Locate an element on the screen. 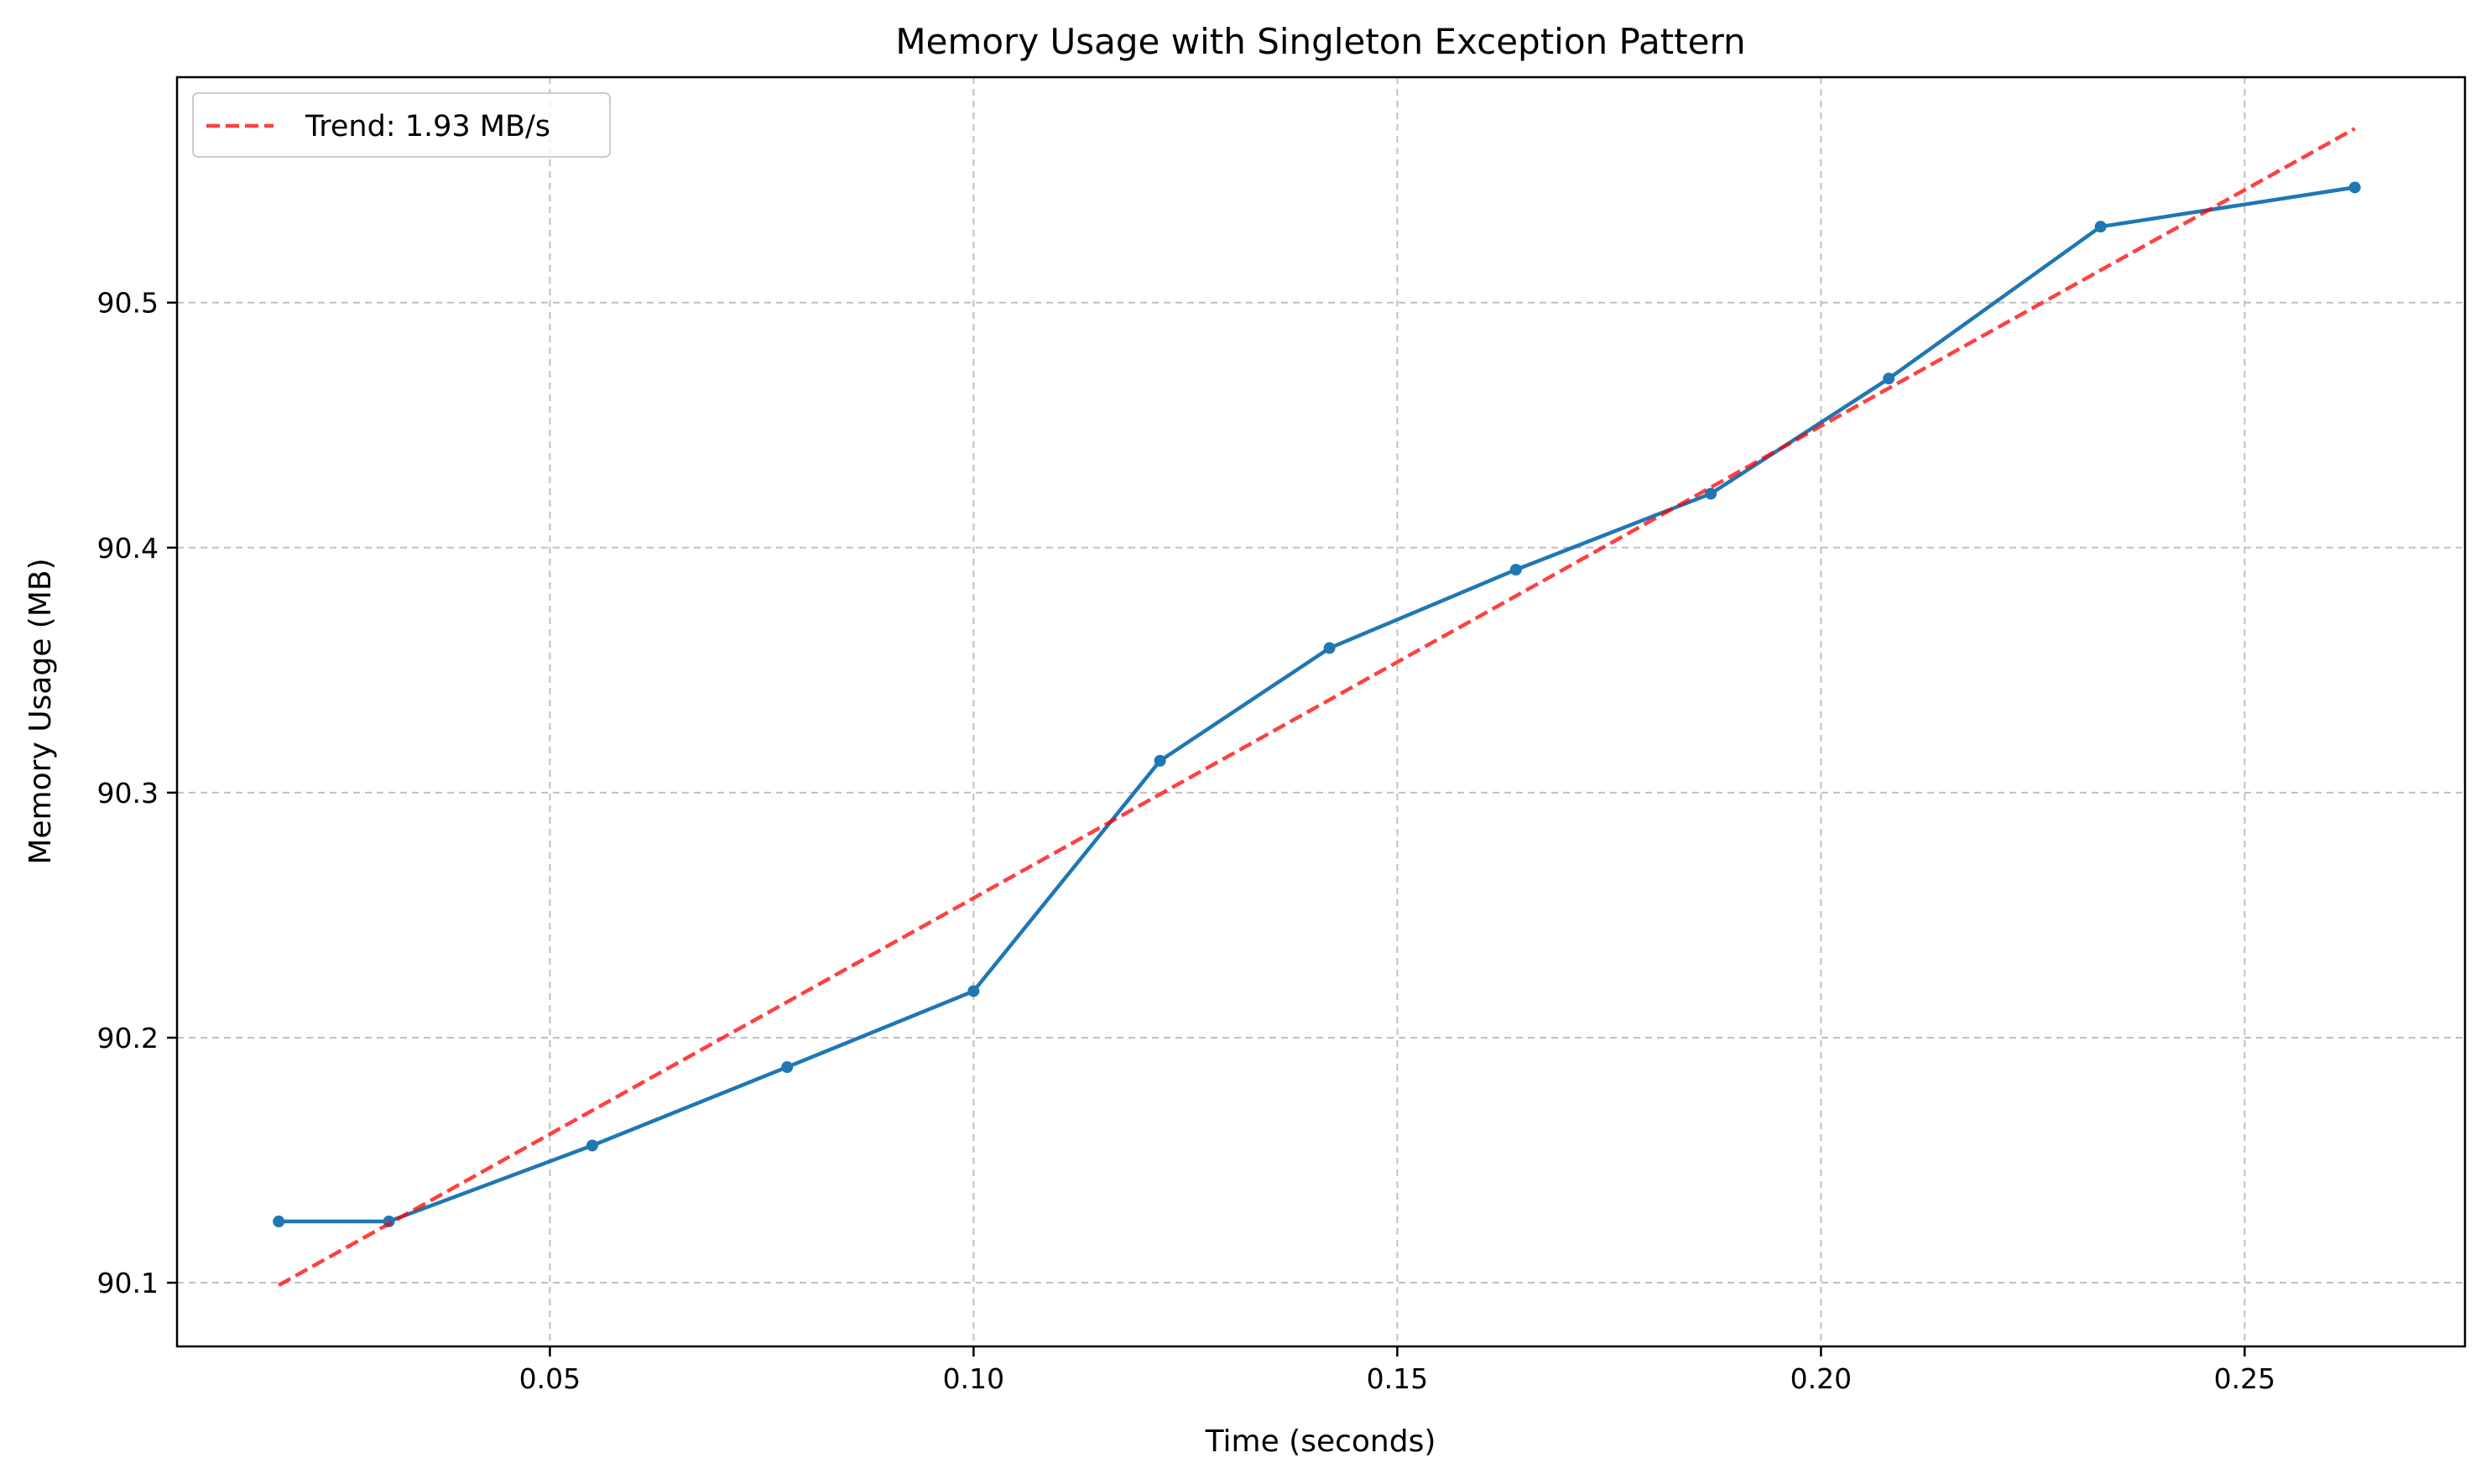 The image size is (2491, 1484). legend-box is located at coordinates (401, 125).